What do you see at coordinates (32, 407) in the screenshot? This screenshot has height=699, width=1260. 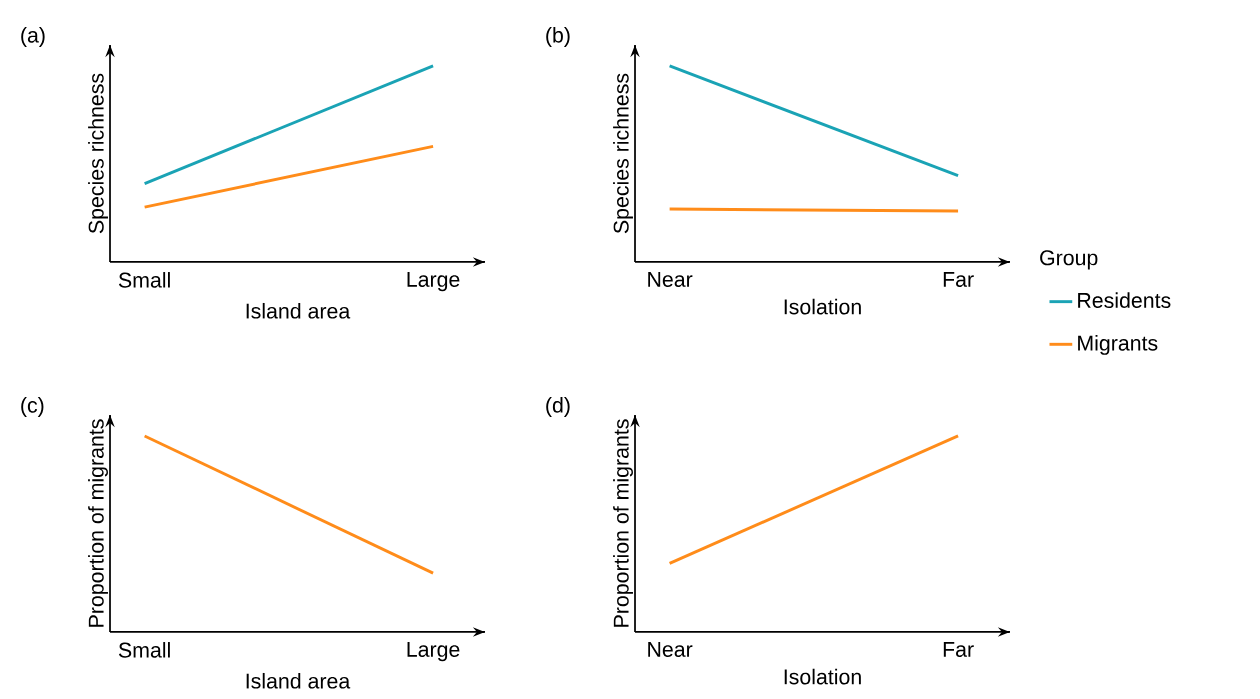 I see `chart-title: (c)` at bounding box center [32, 407].